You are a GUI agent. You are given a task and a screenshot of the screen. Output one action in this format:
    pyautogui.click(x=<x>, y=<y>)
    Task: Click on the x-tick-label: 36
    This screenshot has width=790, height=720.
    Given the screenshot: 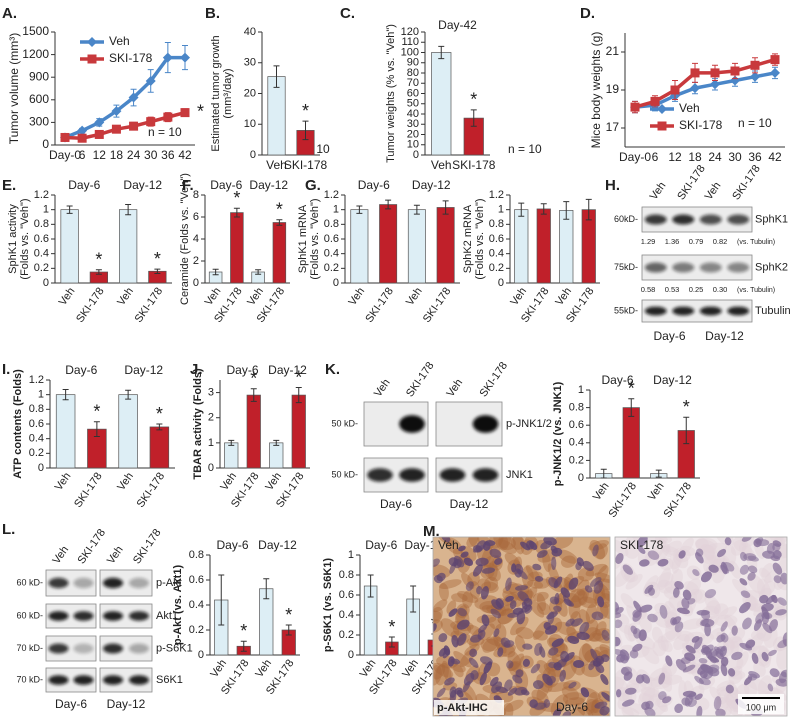 What is the action you would take?
    pyautogui.click(x=168, y=155)
    